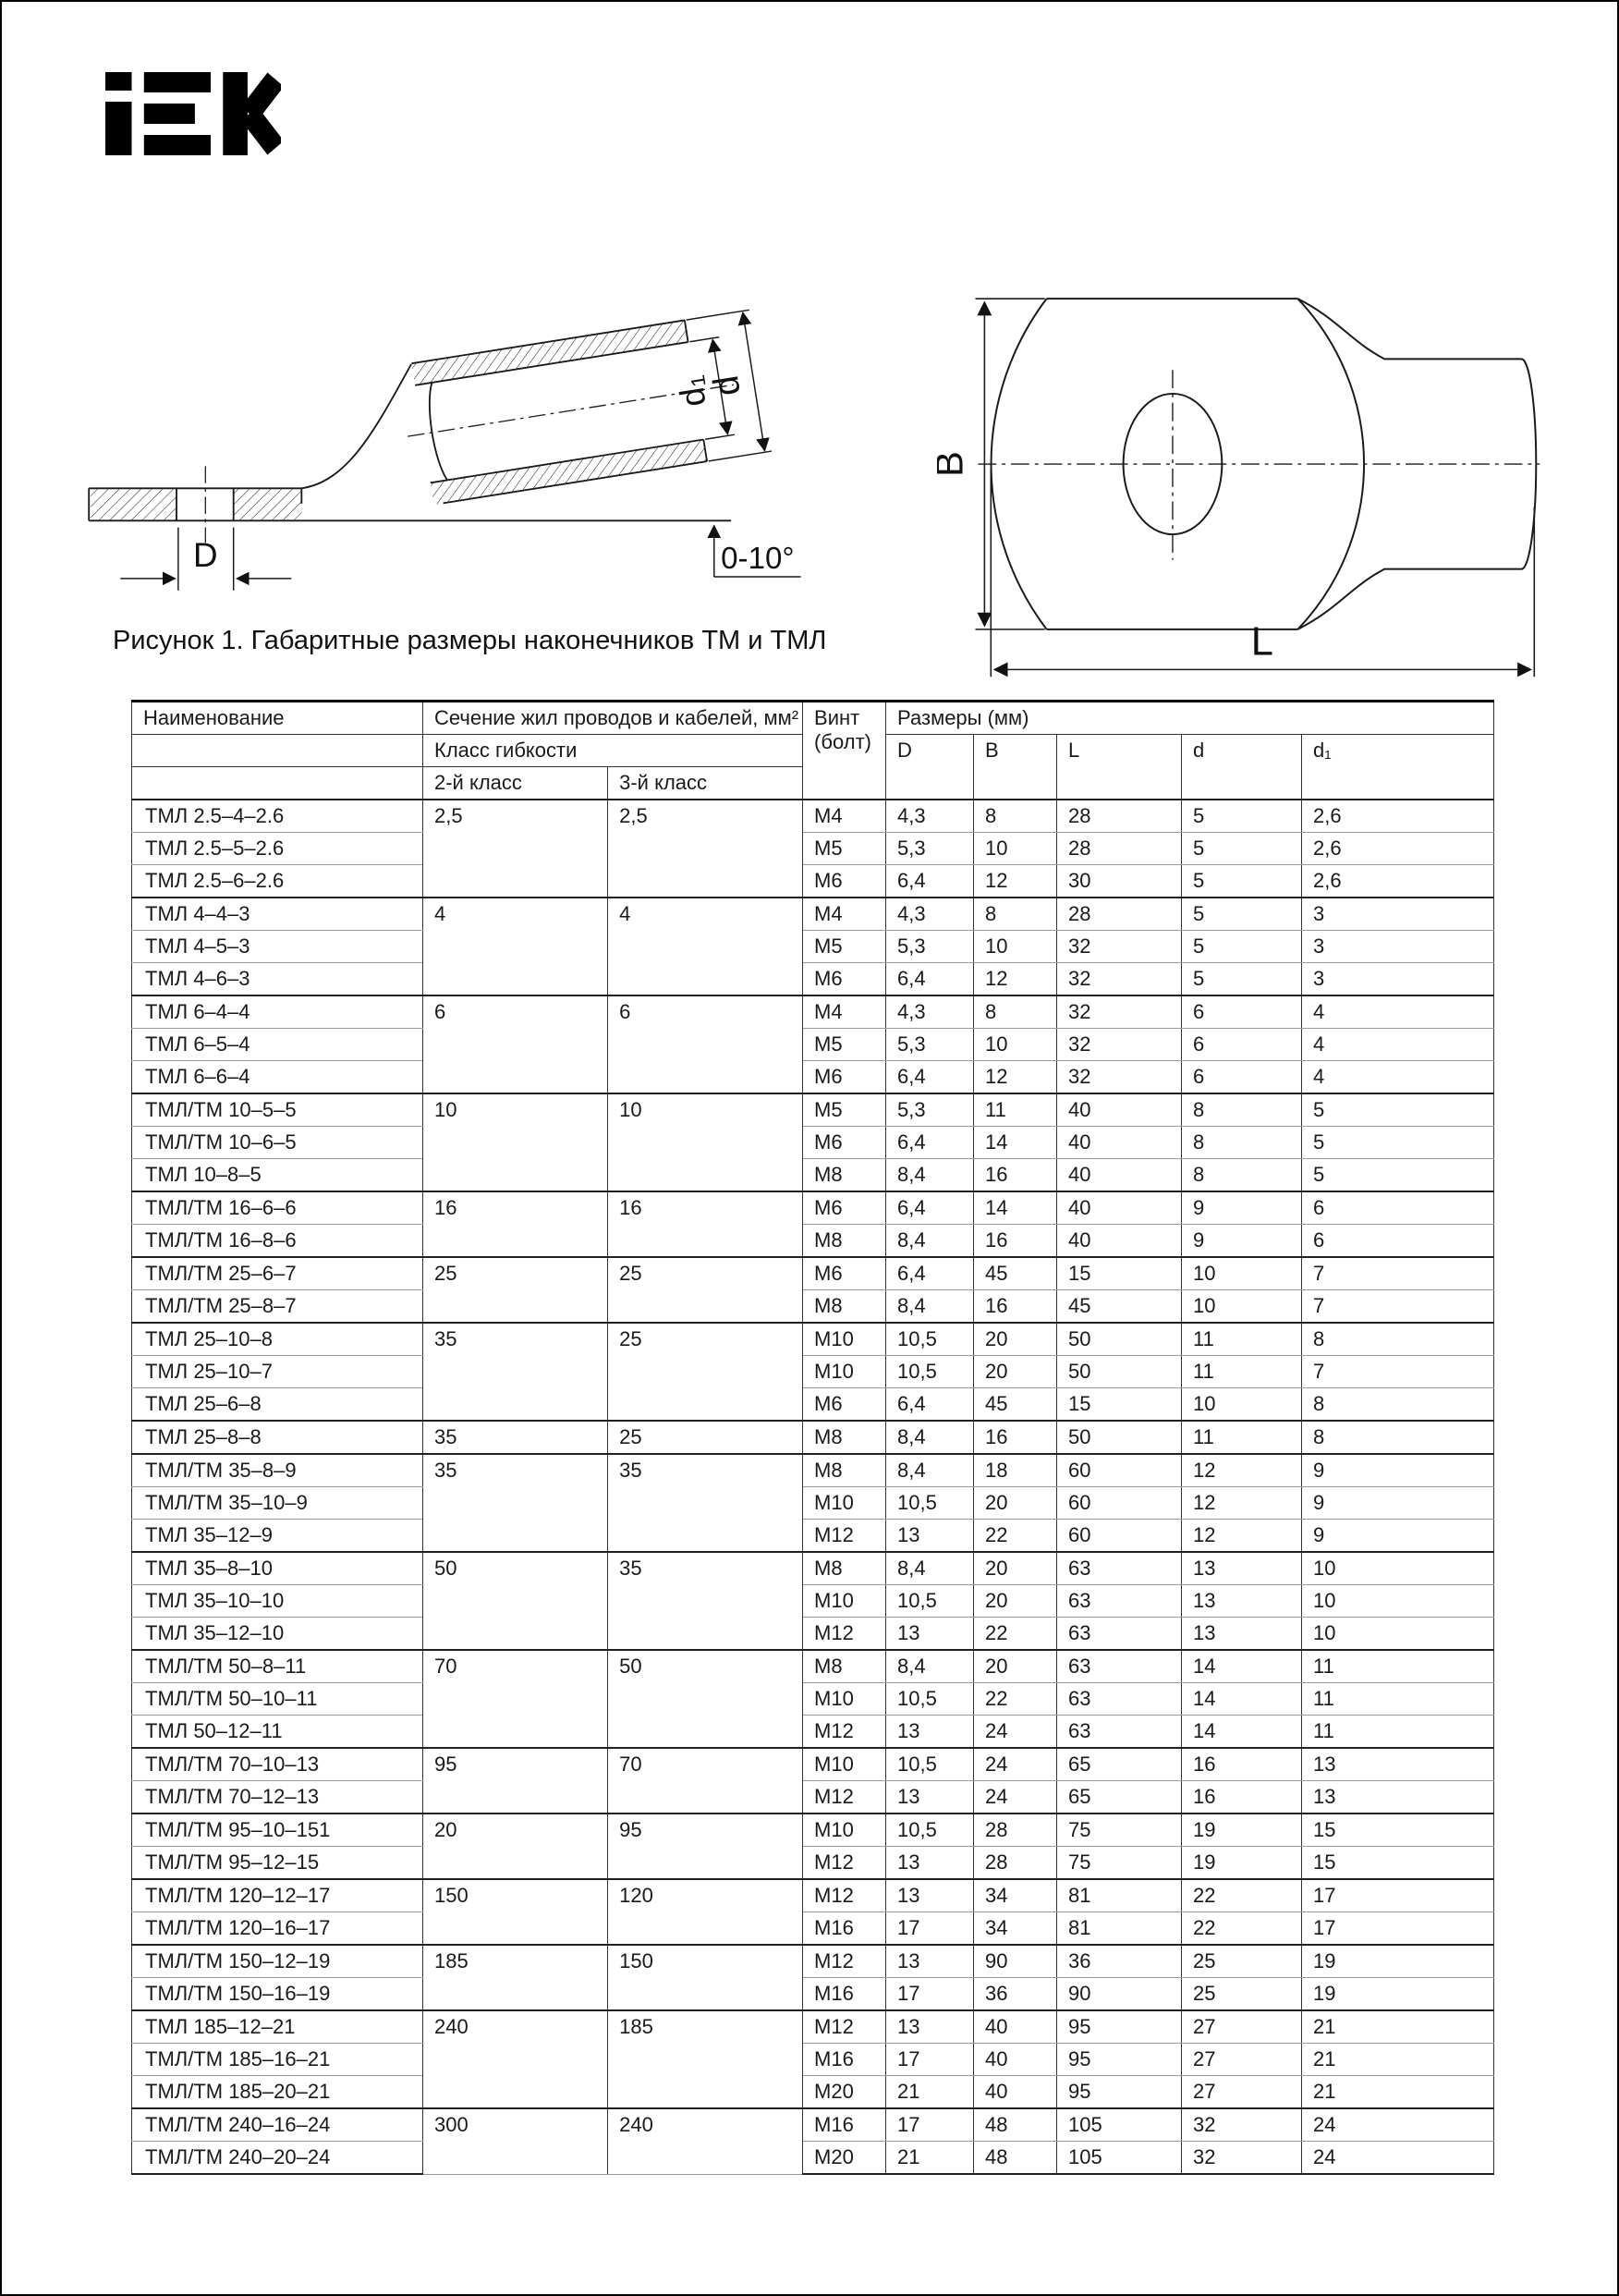  I want to click on screw-cell: М20, so click(844, 2158).